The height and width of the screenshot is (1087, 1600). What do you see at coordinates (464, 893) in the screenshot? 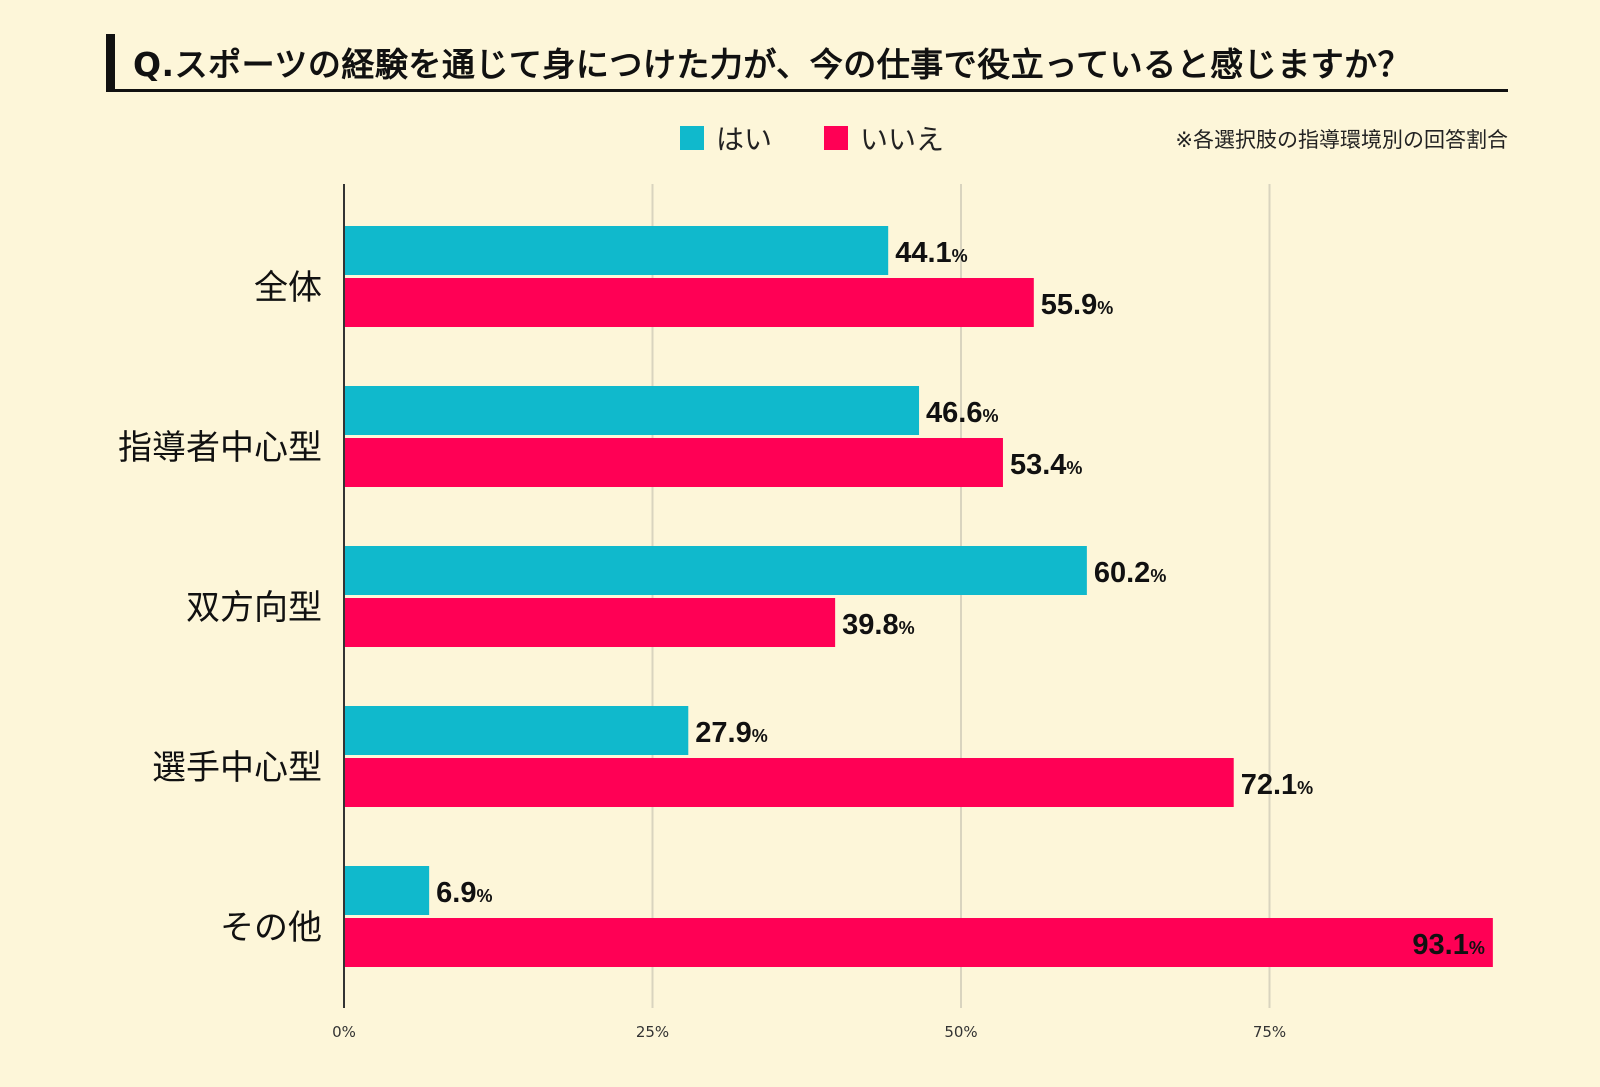
I see `value-label: 6.9%` at bounding box center [464, 893].